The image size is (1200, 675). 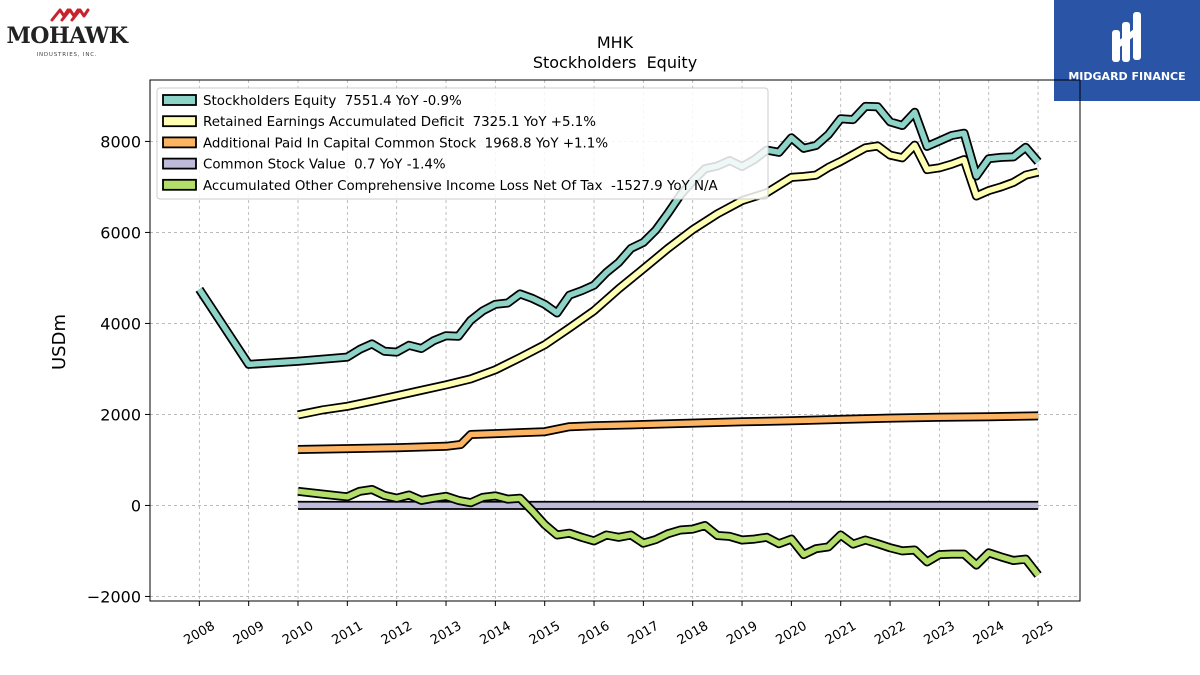 I want to click on midgard-finance-logo: MIDGARD FINANCE, so click(x=1127, y=50).